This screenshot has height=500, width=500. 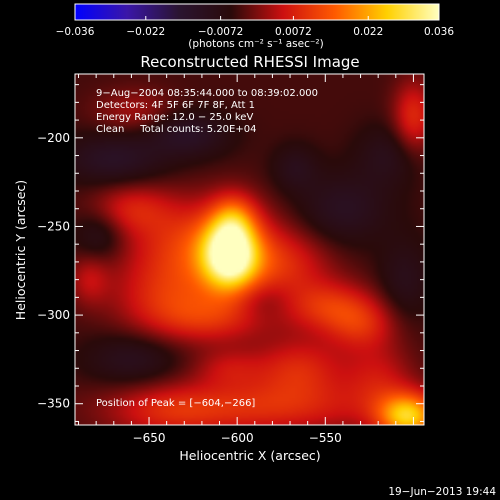 I want to click on y-axis-label: Heliocentric Y (arcsec), so click(x=20, y=250).